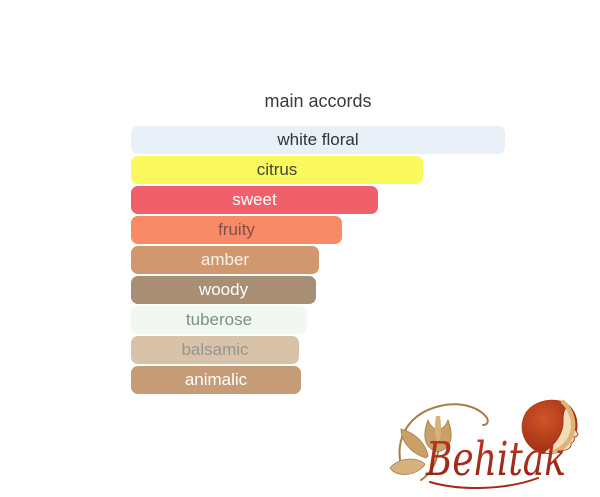 Image resolution: width=600 pixels, height=497 pixels. I want to click on accord-row: amber, so click(318, 260).